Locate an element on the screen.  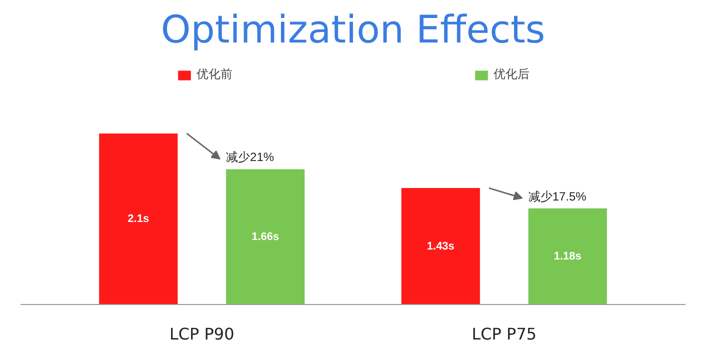
annotation: 减少21% is located at coordinates (250, 157).